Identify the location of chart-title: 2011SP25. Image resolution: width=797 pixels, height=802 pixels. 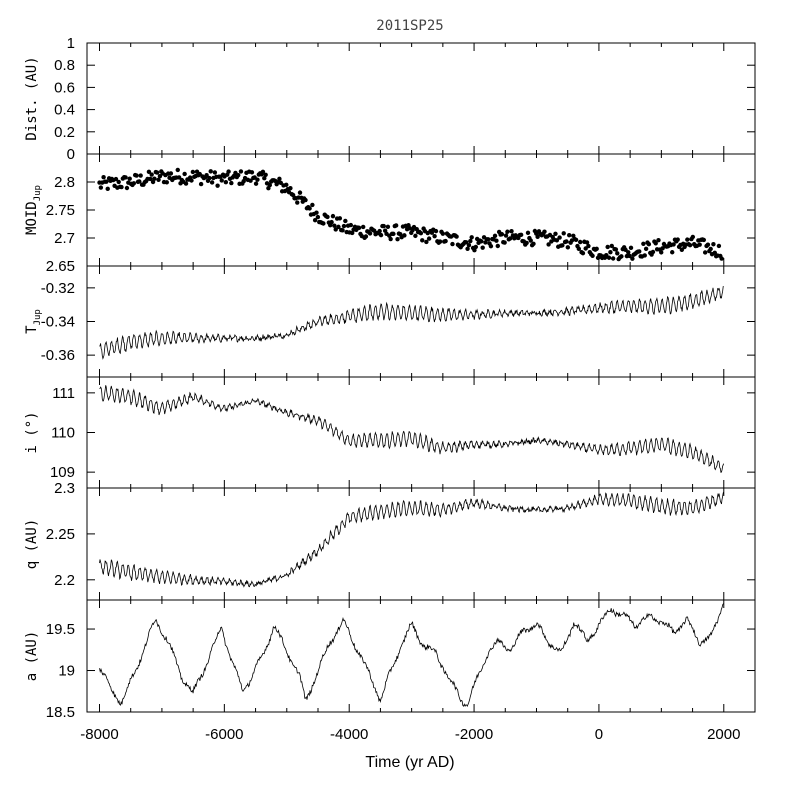
(409, 26).